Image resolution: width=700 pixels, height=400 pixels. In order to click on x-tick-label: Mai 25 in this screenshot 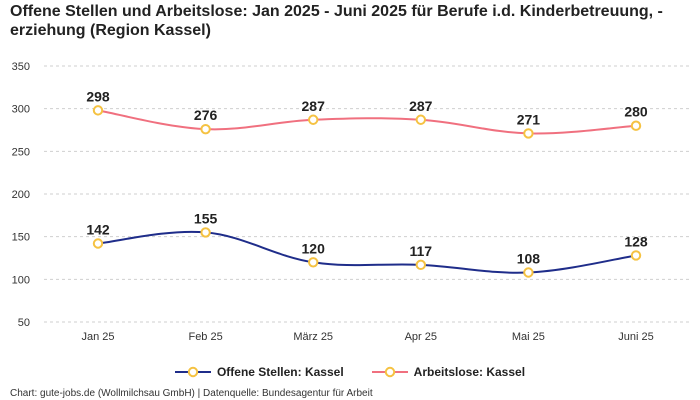, I will do `click(528, 337)`.